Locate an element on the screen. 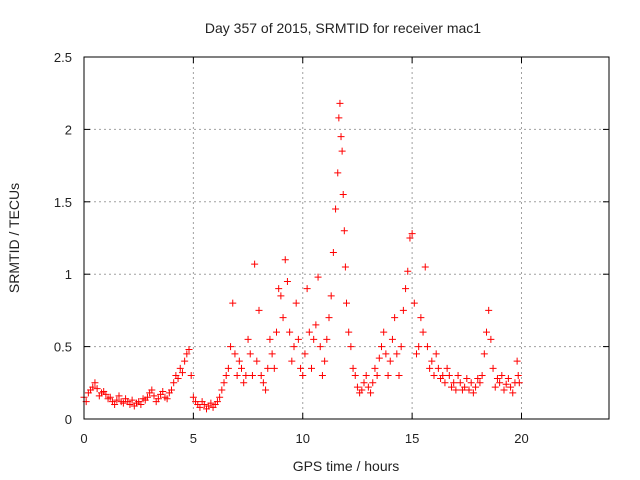 This screenshot has width=640, height=480. y-tick-label: 1 is located at coordinates (68, 274).